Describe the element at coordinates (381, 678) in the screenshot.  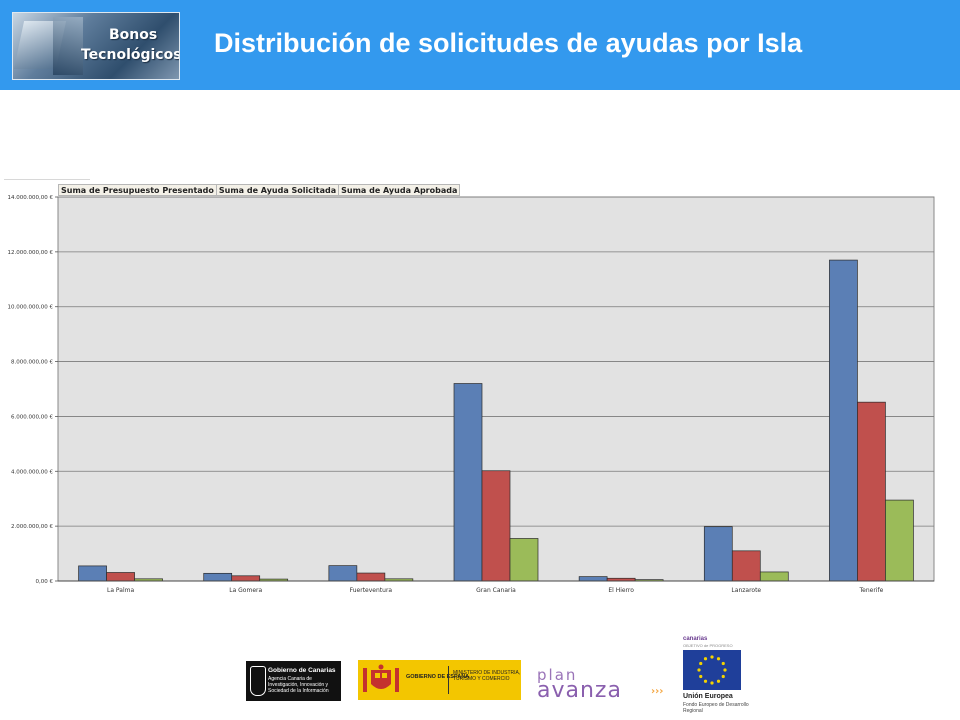
I see `spain-crest-icon` at that location.